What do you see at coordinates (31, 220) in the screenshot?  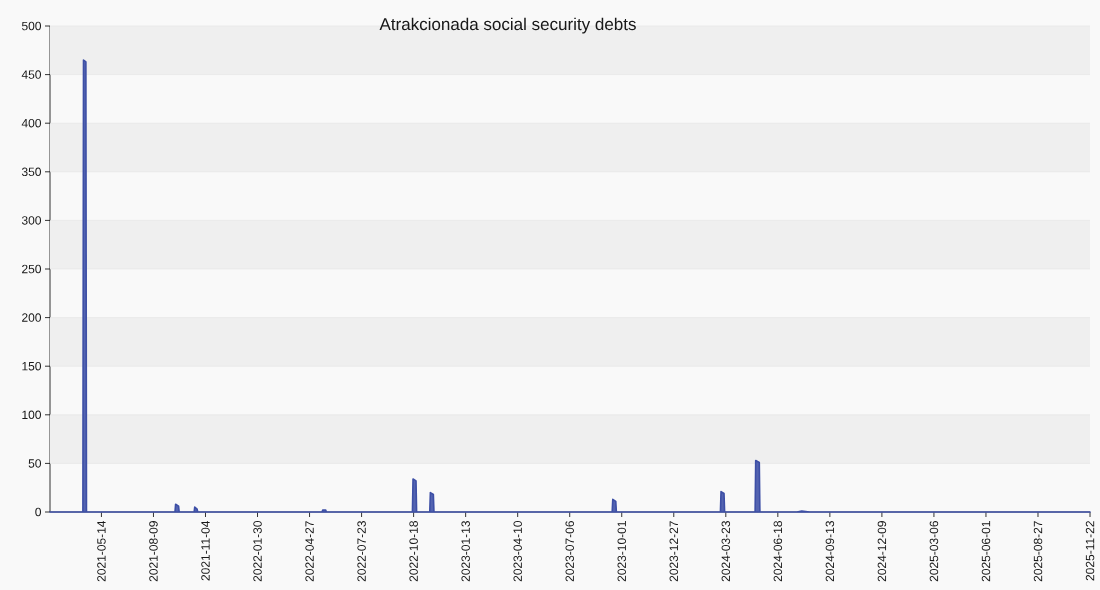 I see `y-tick-label: 300` at bounding box center [31, 220].